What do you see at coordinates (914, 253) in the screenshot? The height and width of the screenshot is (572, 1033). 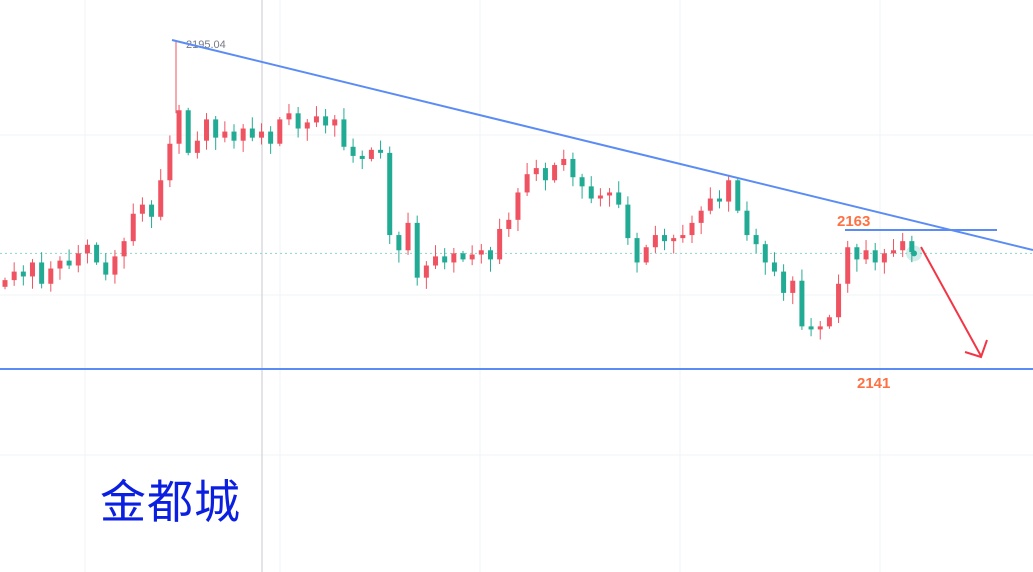 I see `current-price-dot` at bounding box center [914, 253].